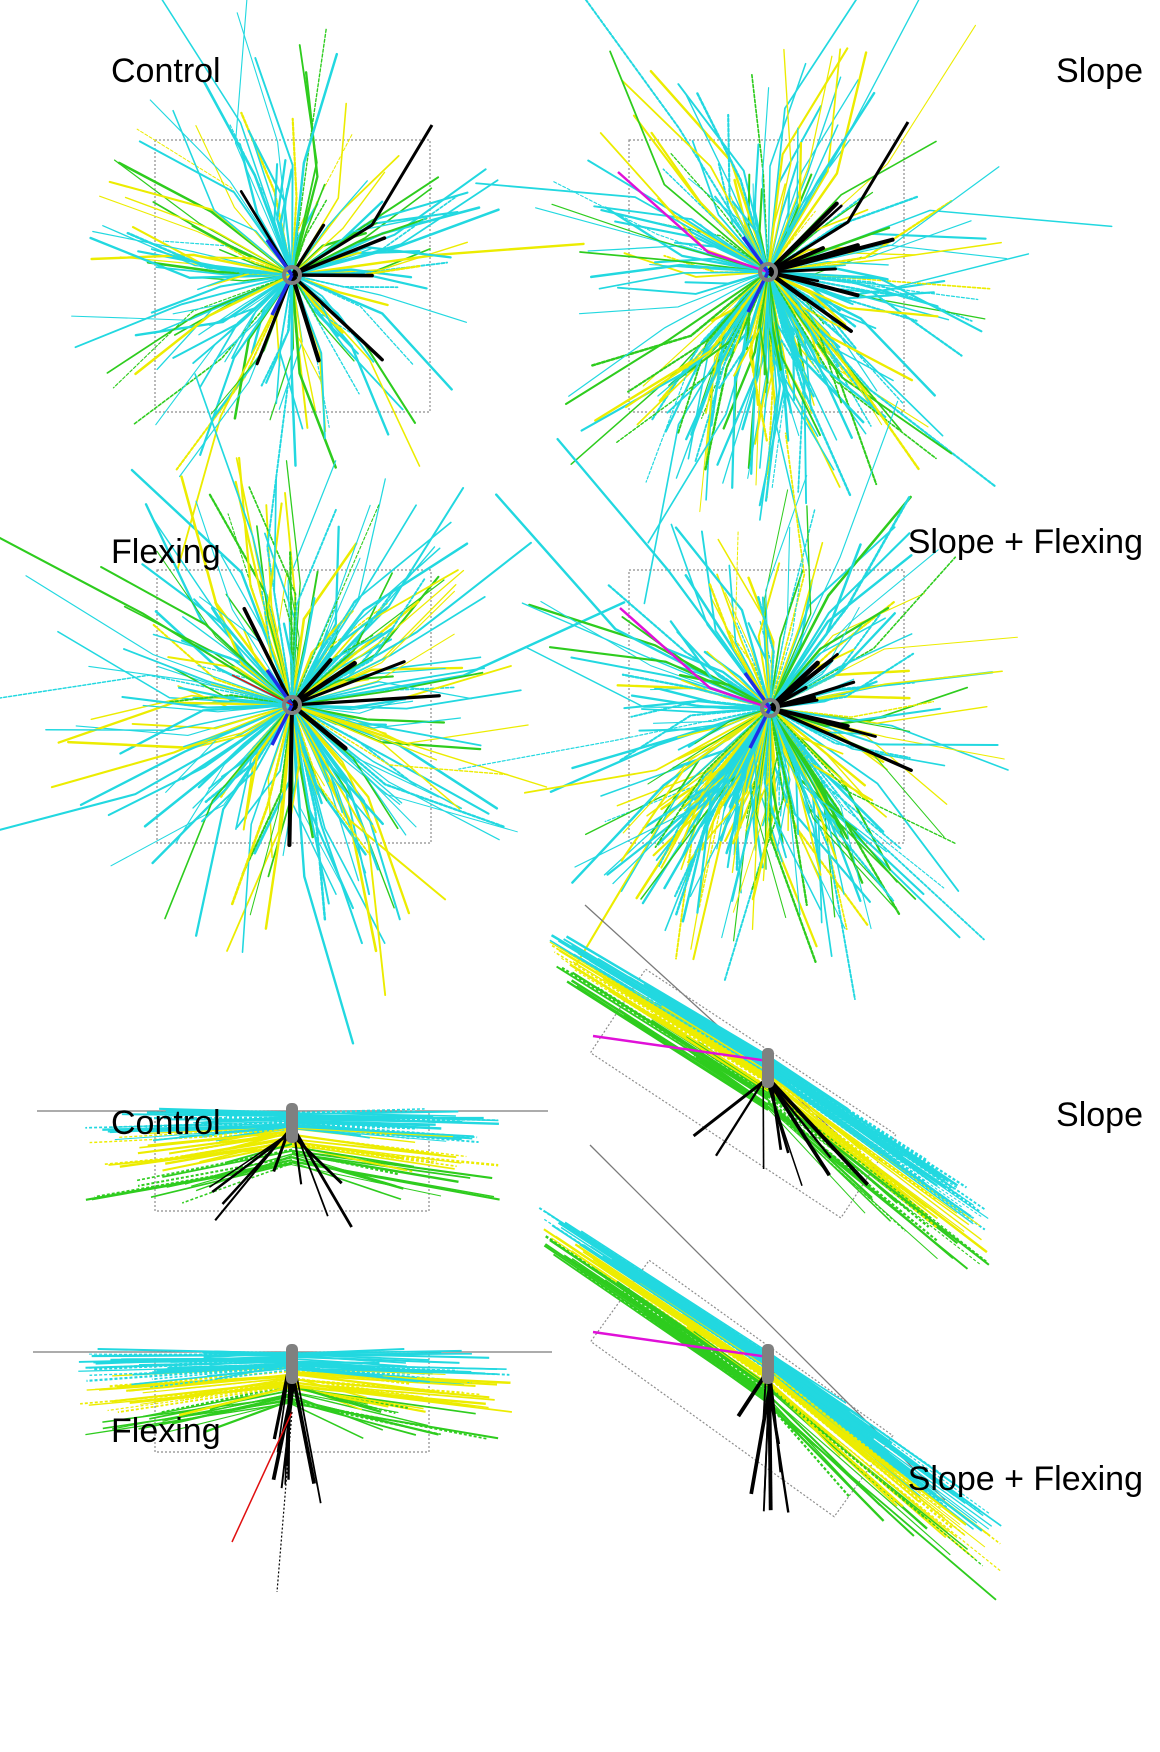 The height and width of the screenshot is (1752, 1160). What do you see at coordinates (166, 1123) in the screenshot?
I see `panel-label: Control` at bounding box center [166, 1123].